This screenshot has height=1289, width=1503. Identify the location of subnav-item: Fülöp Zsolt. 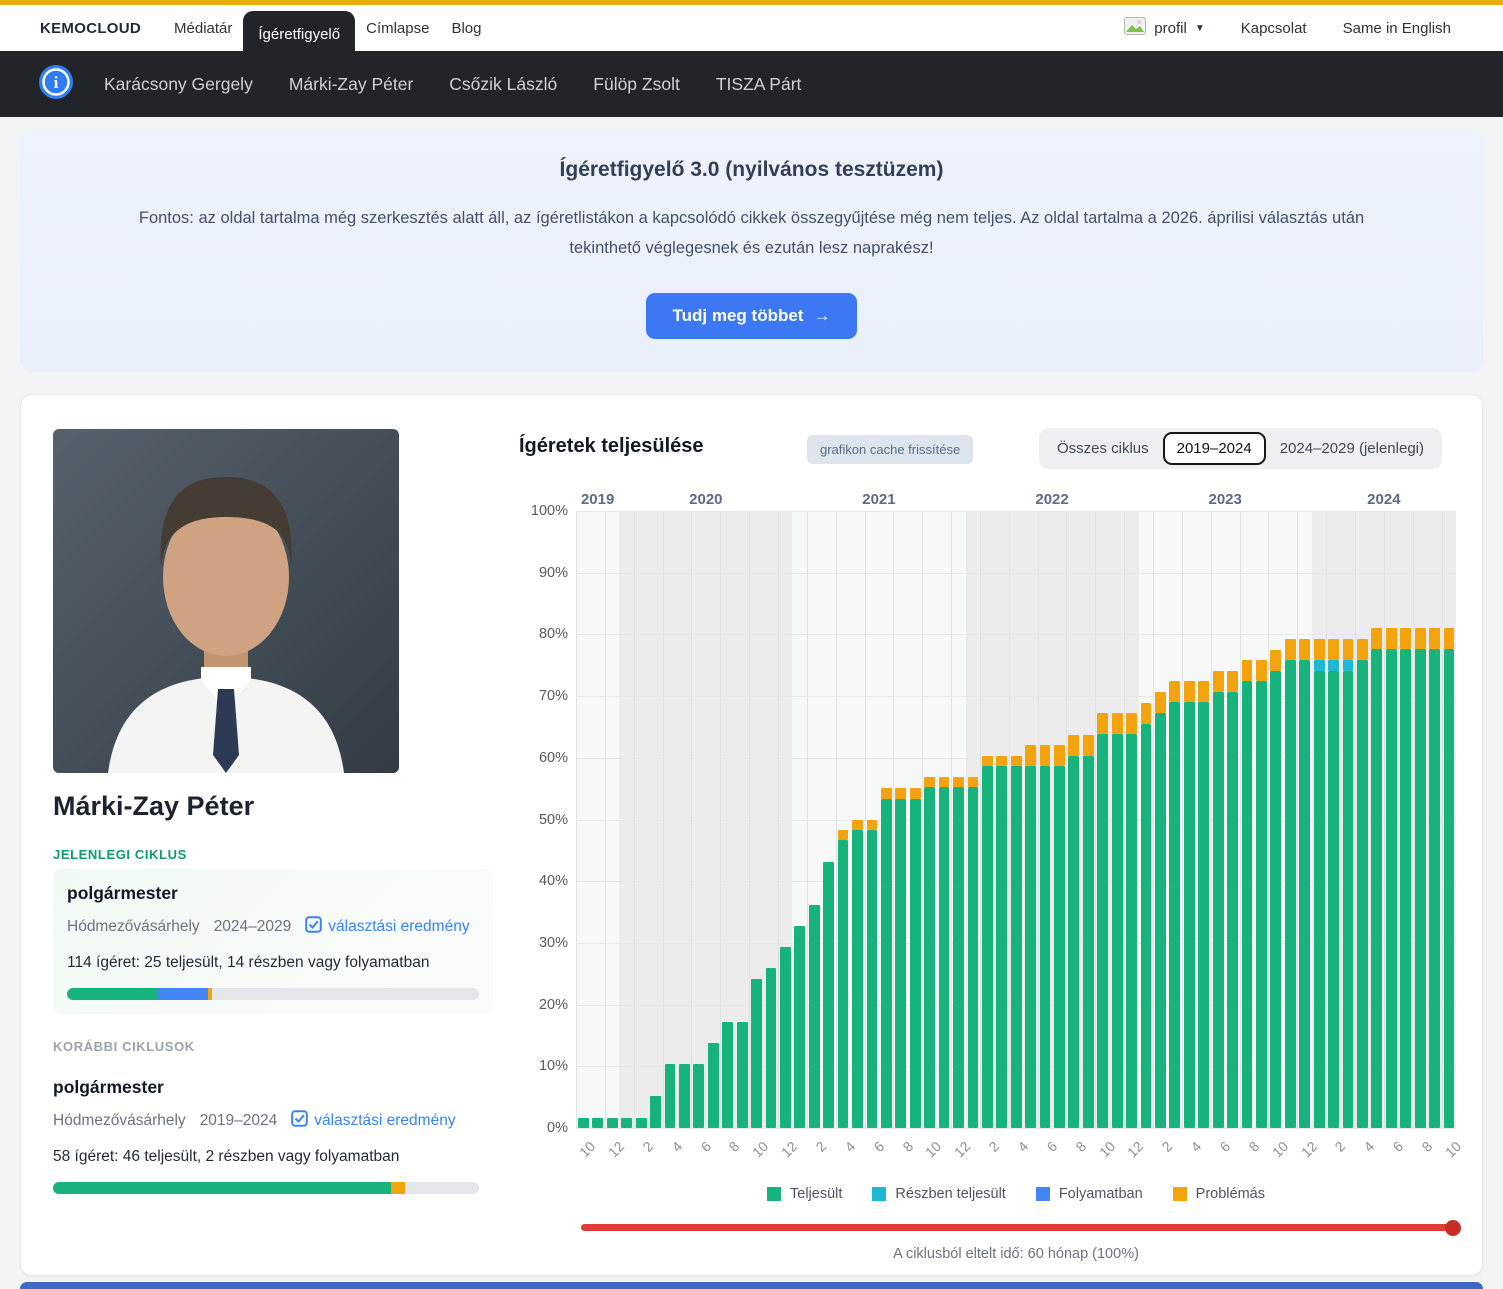
(636, 83).